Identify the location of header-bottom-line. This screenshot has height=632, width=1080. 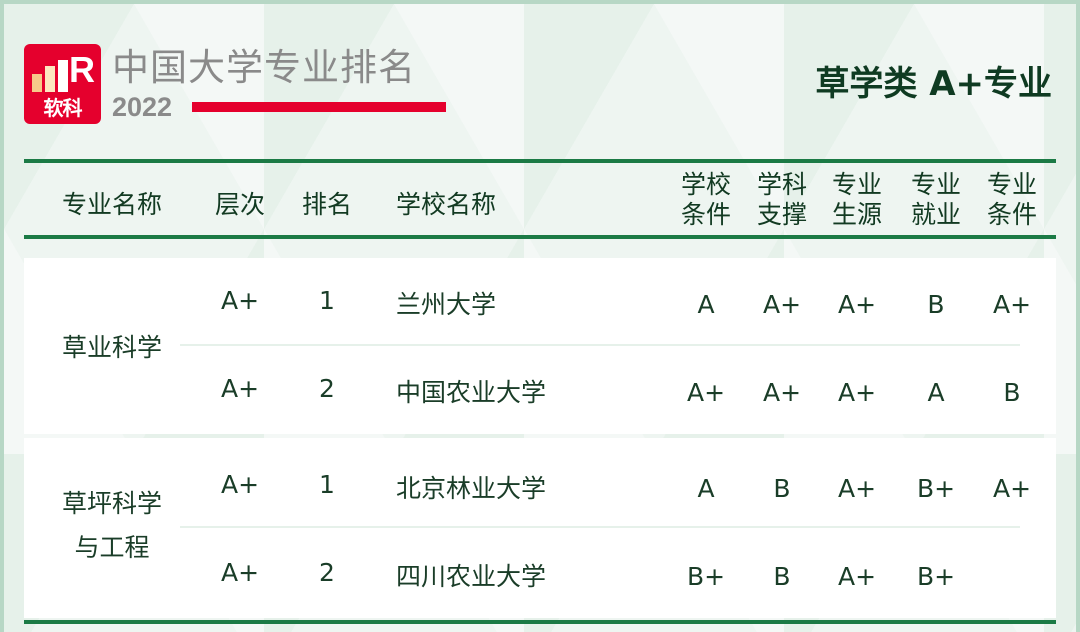
(540, 237).